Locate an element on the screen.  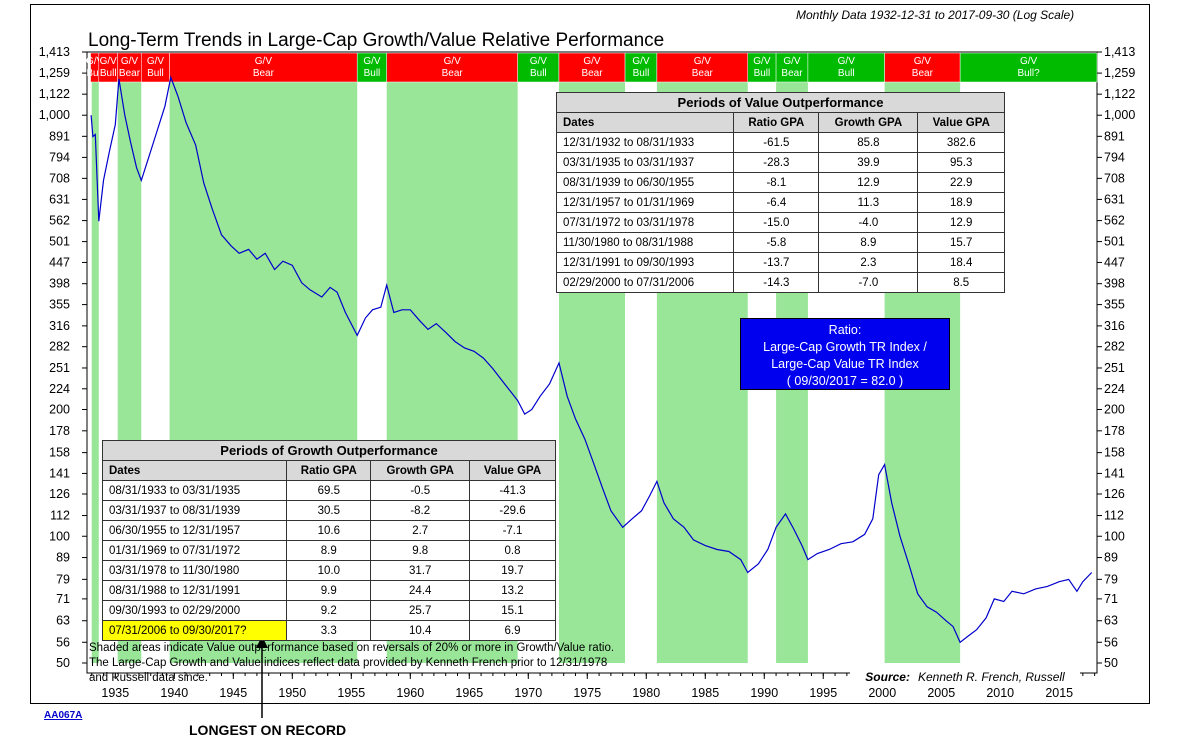
value-table-cell: 12/31/1932 to 08/31/1933 is located at coordinates (645, 142).